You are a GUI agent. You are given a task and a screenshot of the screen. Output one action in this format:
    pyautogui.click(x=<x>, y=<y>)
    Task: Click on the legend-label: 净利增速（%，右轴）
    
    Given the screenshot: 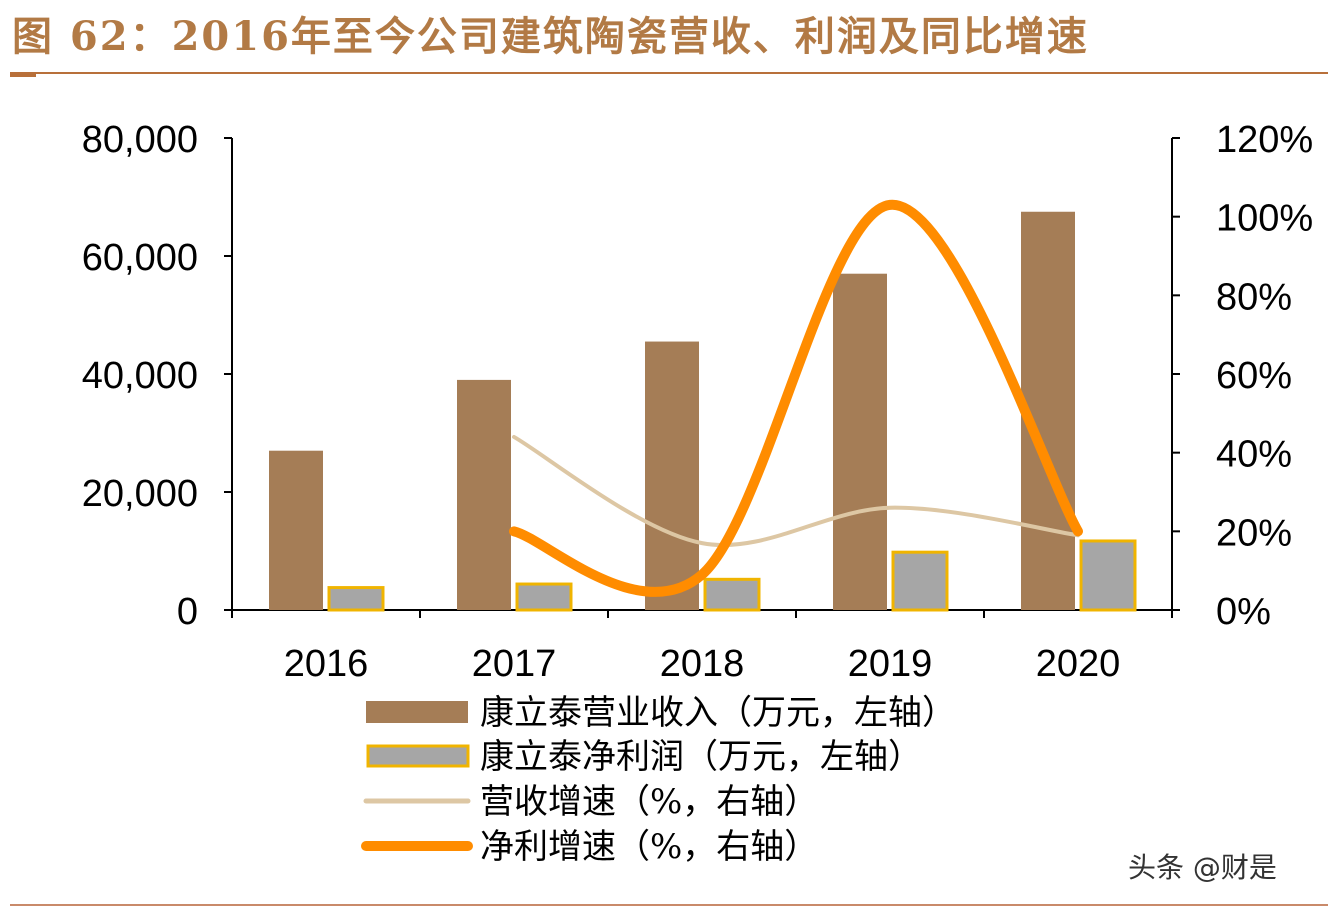 What is the action you would take?
    pyautogui.click(x=649, y=847)
    